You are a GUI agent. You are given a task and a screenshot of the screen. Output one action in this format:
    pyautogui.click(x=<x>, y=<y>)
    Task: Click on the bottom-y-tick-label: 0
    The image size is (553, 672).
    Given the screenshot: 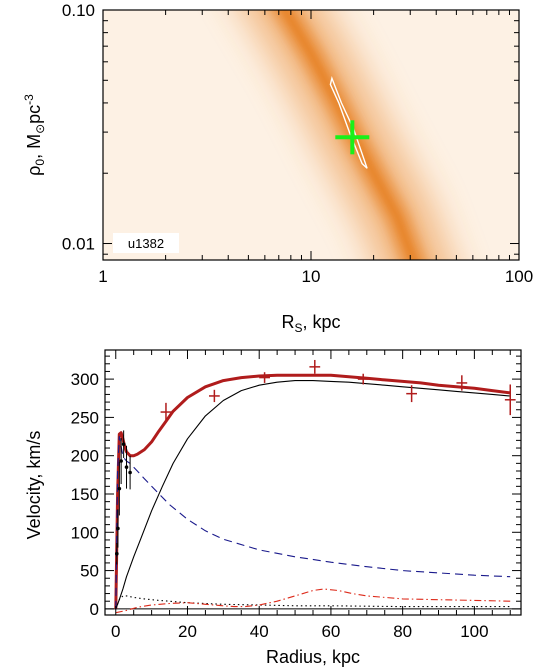 What is the action you would take?
    pyautogui.click(x=94, y=609)
    